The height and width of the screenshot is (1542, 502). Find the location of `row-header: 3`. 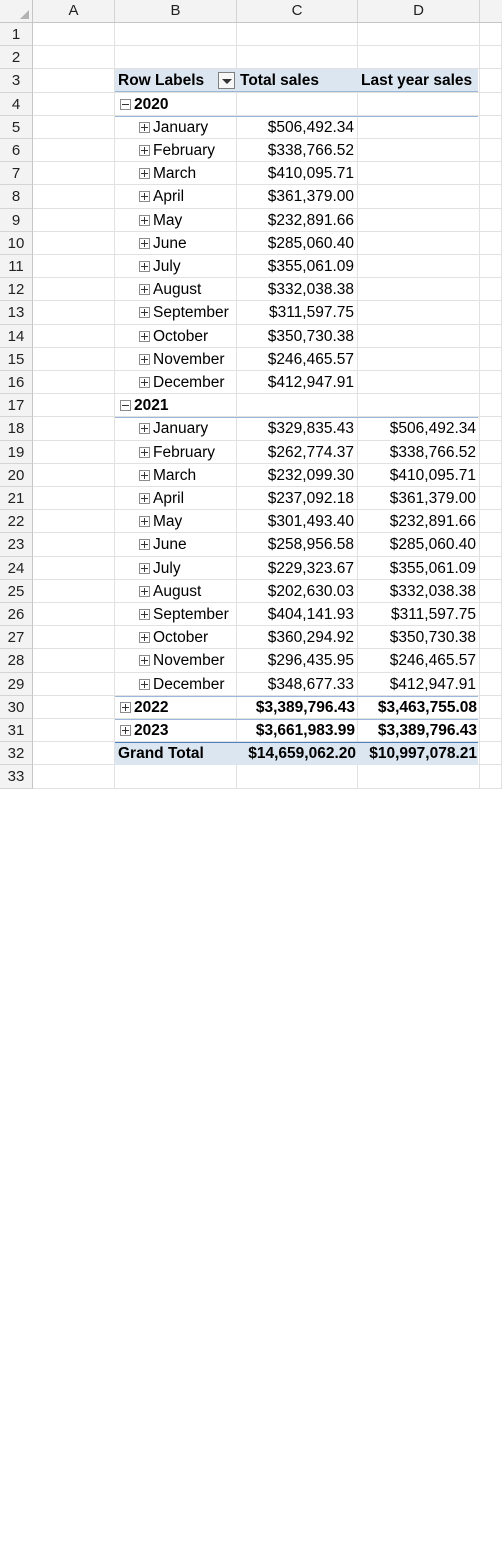

row-header: 3 is located at coordinates (16, 81).